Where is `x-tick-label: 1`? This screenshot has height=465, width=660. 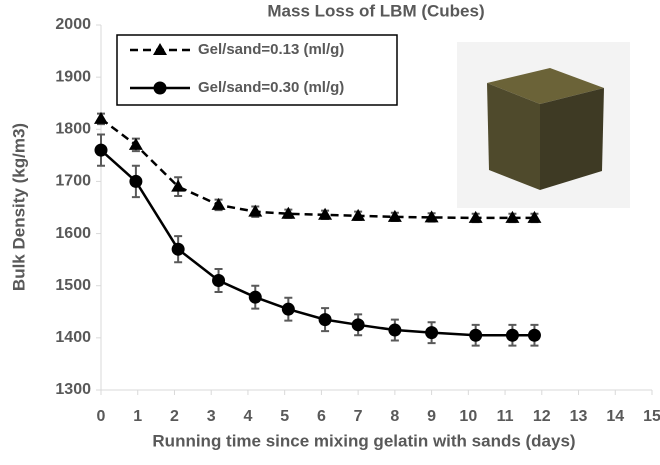
x-tick-label: 1 is located at coordinates (137, 416).